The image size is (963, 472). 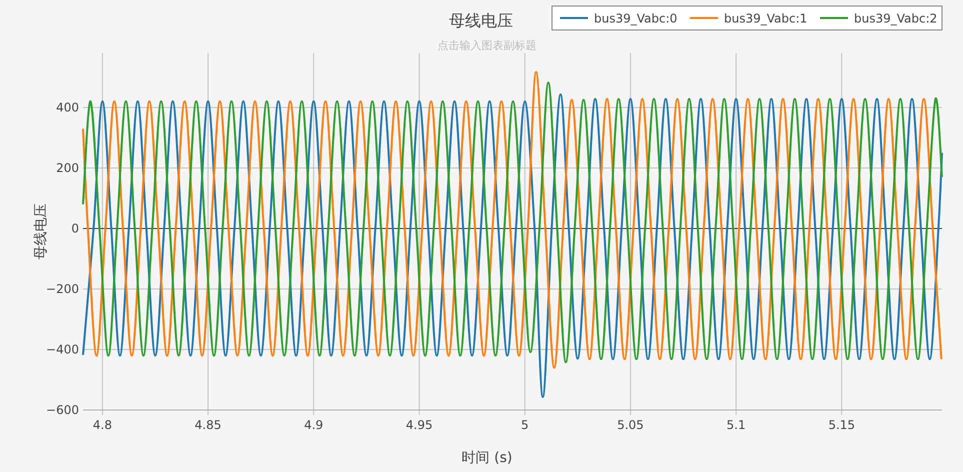 What do you see at coordinates (102, 425) in the screenshot?
I see `x-tick-label: 4.8` at bounding box center [102, 425].